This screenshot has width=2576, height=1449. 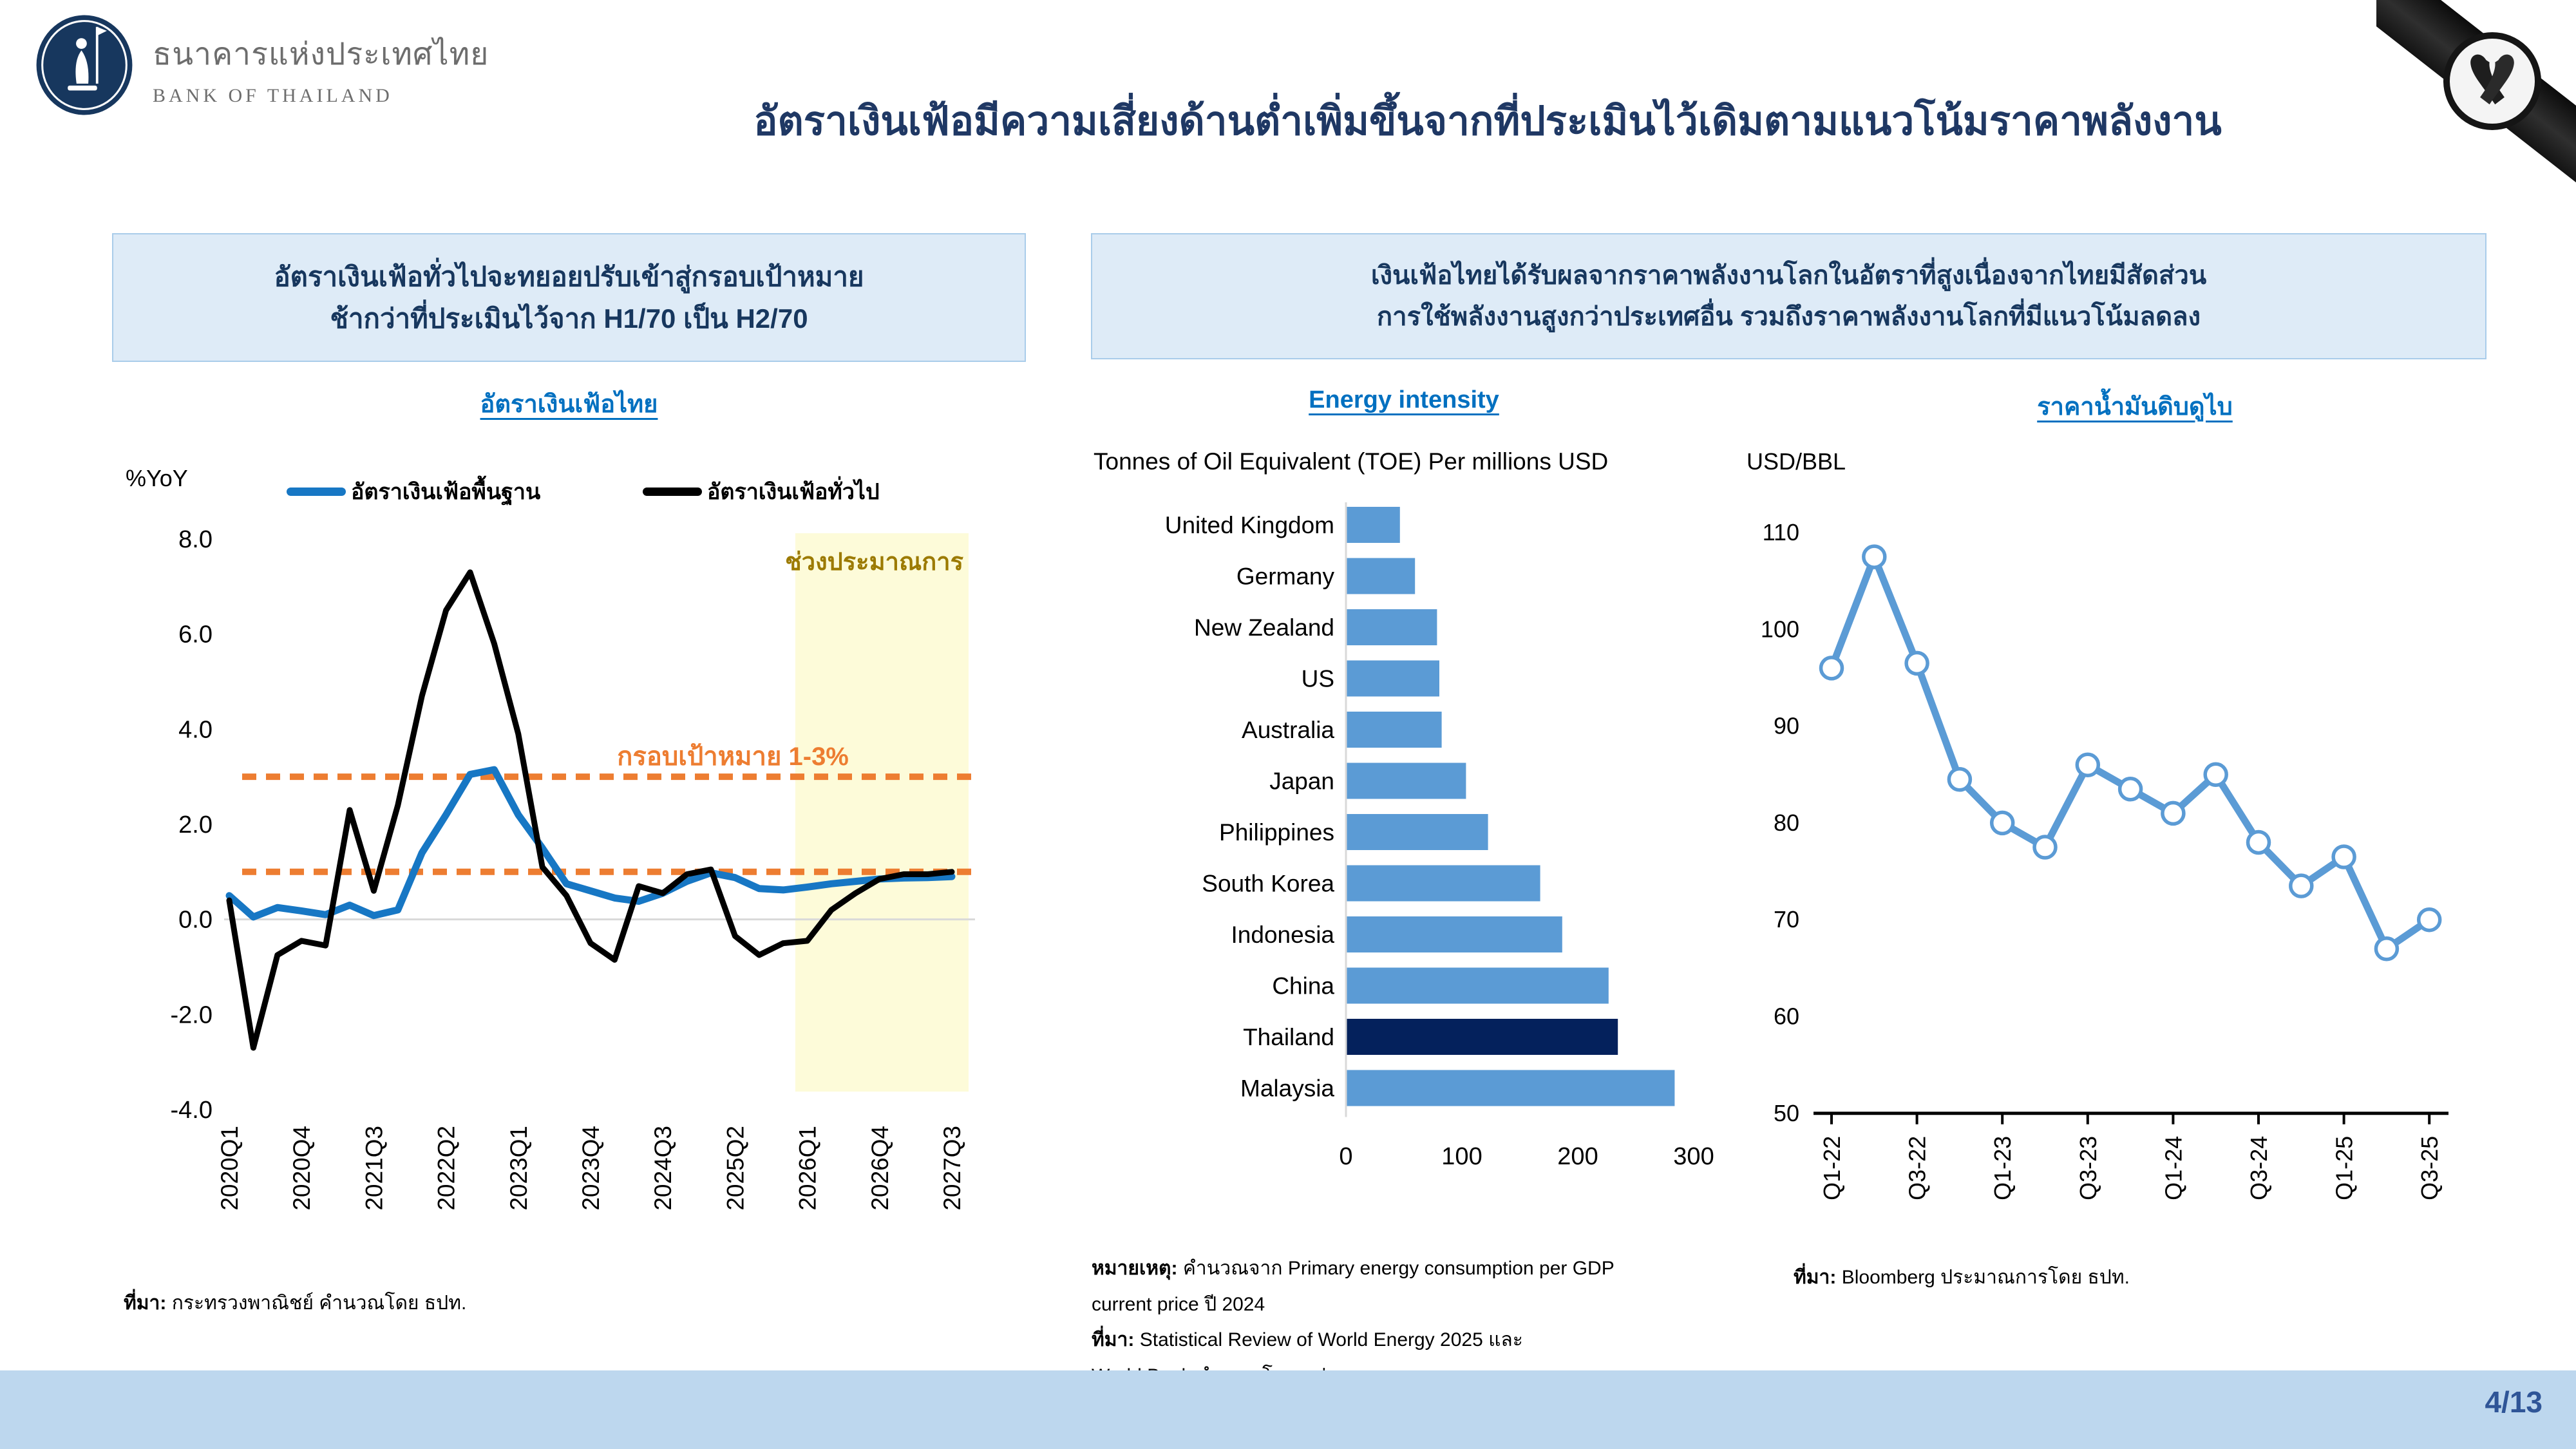 What do you see at coordinates (447, 1168) in the screenshot?
I see `svg-text: 2022Q2` at bounding box center [447, 1168].